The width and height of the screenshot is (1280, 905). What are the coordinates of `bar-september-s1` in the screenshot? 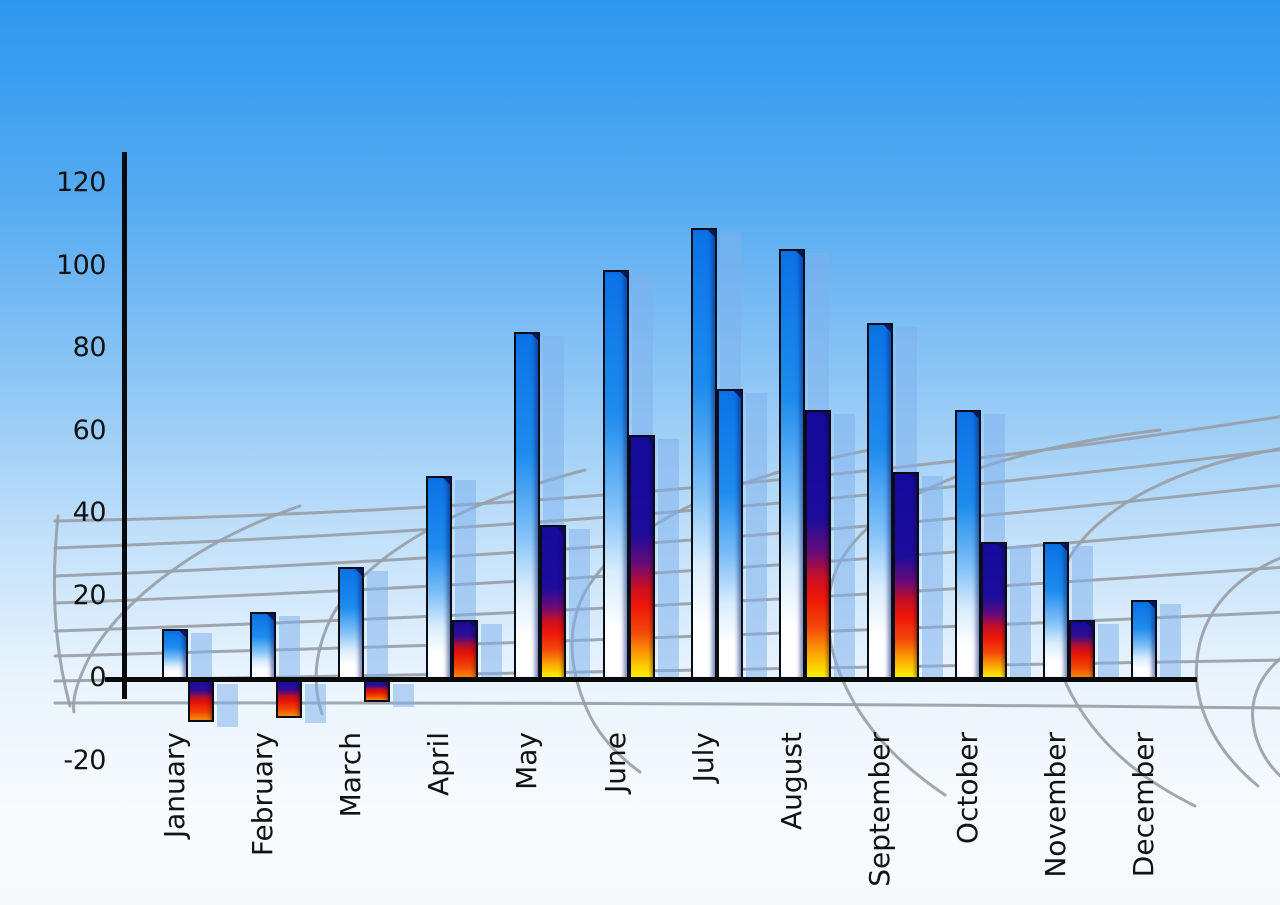 It's located at (880, 501).